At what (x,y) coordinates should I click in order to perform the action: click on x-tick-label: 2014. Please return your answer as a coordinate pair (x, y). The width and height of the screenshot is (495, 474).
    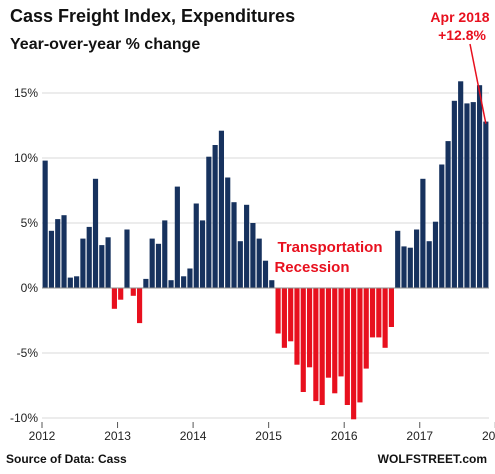
    Looking at the image, I should click on (193, 436).